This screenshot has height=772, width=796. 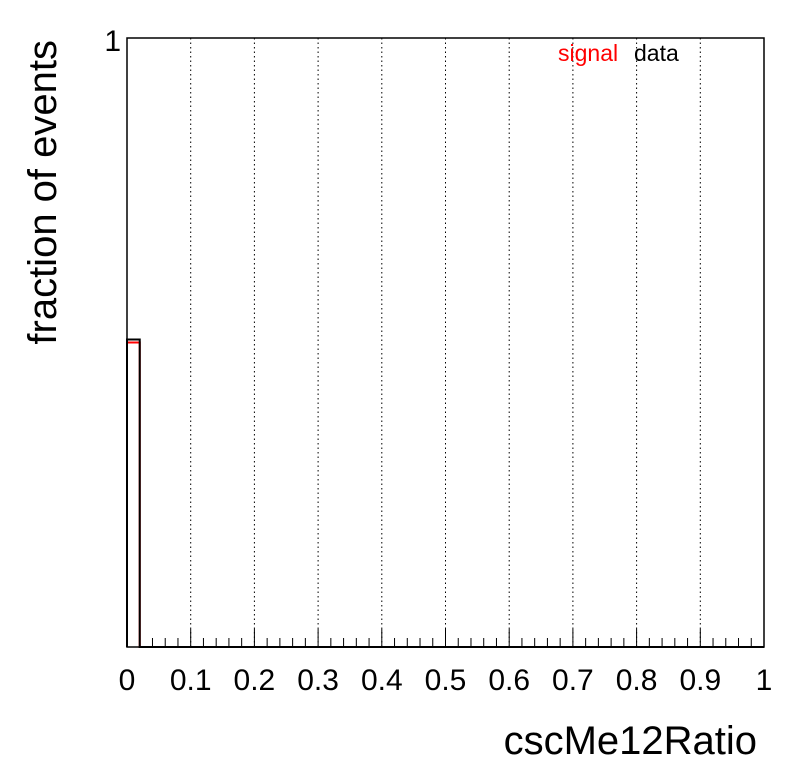 What do you see at coordinates (382, 680) in the screenshot?
I see `x-tick-label: 0.4` at bounding box center [382, 680].